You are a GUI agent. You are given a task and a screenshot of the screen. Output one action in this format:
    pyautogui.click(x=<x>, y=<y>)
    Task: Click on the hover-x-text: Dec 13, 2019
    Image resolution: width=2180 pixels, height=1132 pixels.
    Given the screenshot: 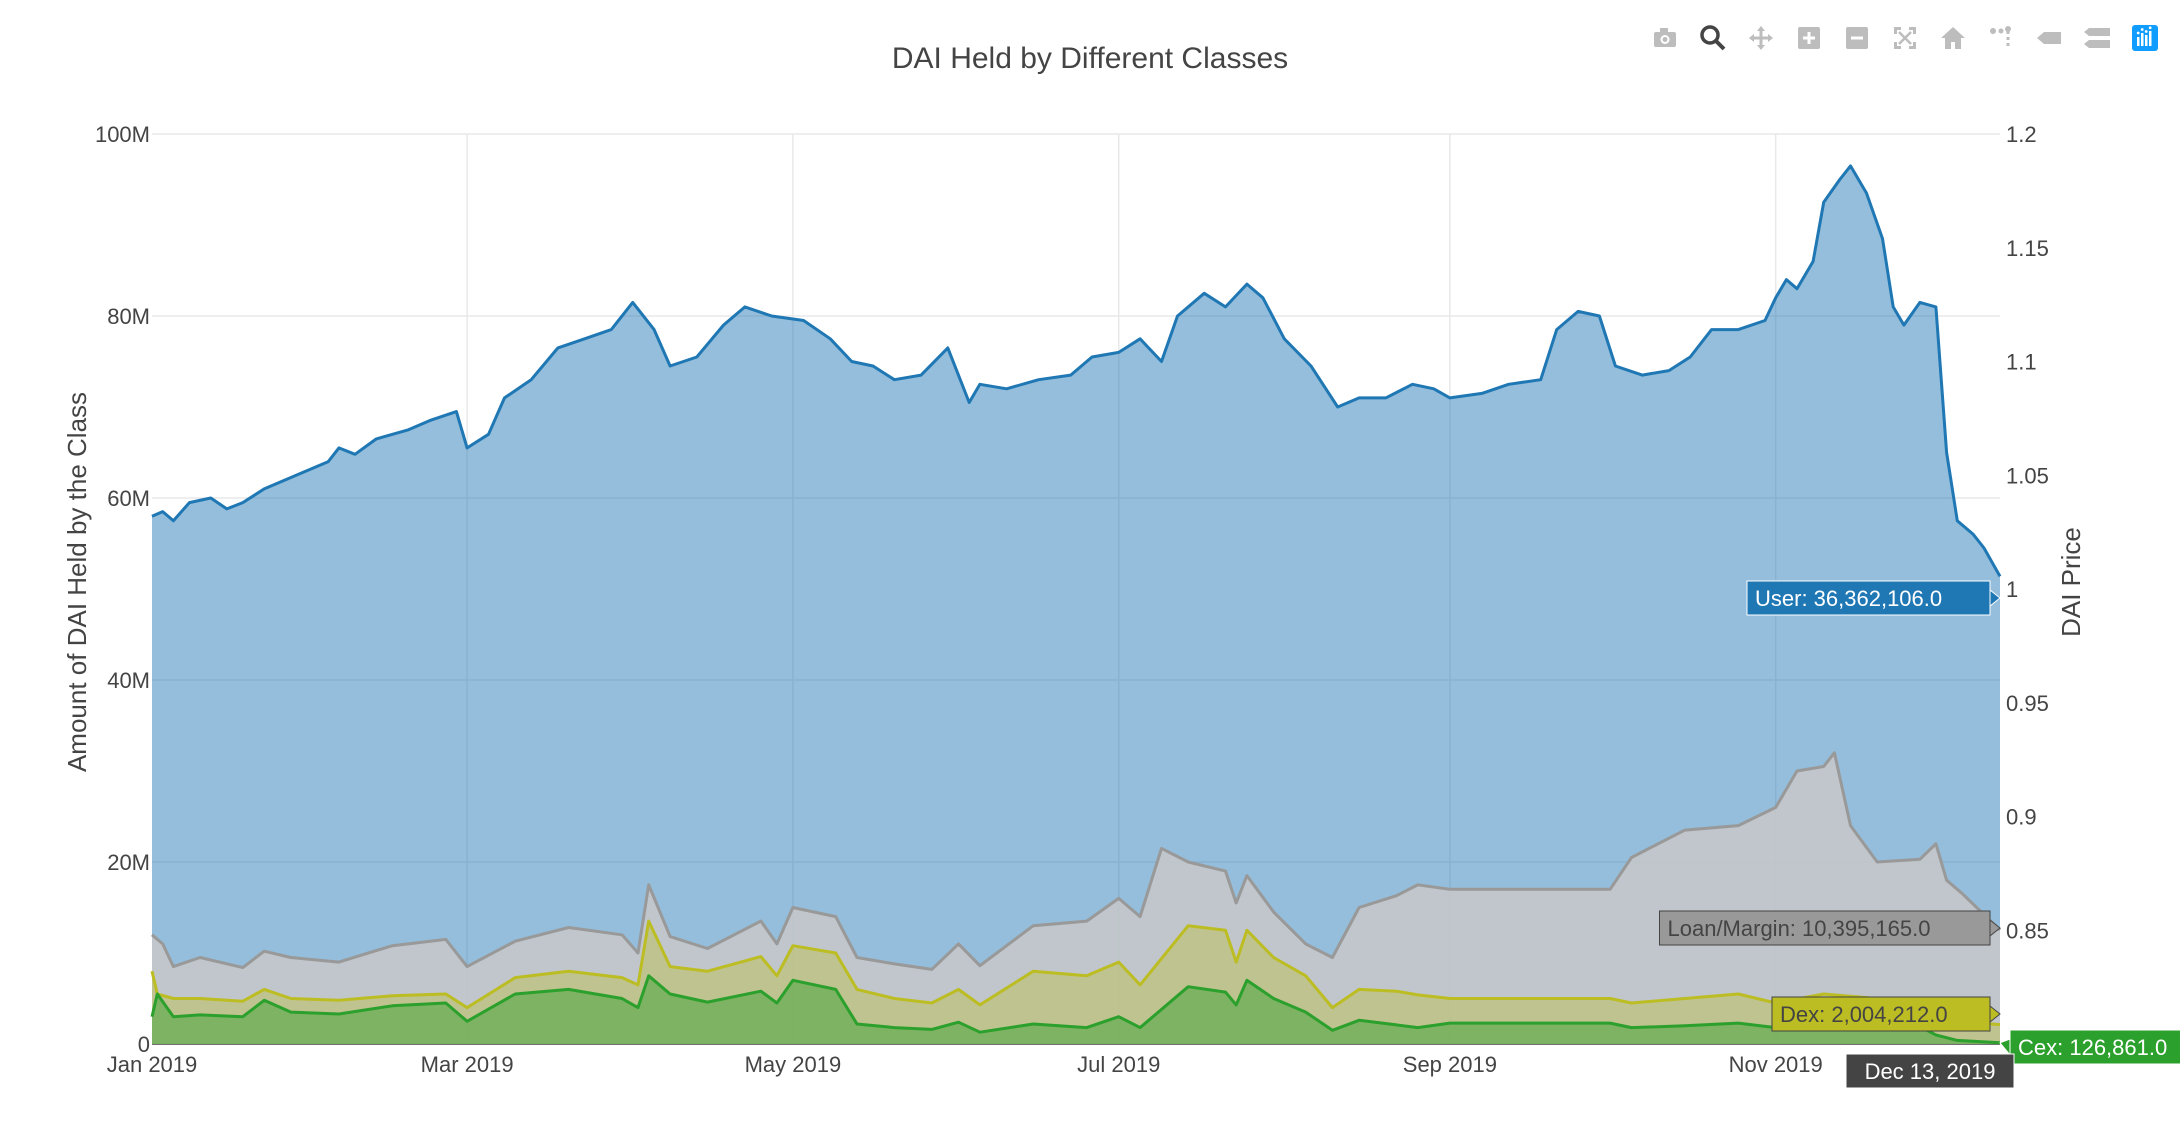 What is the action you would take?
    pyautogui.click(x=1930, y=1071)
    